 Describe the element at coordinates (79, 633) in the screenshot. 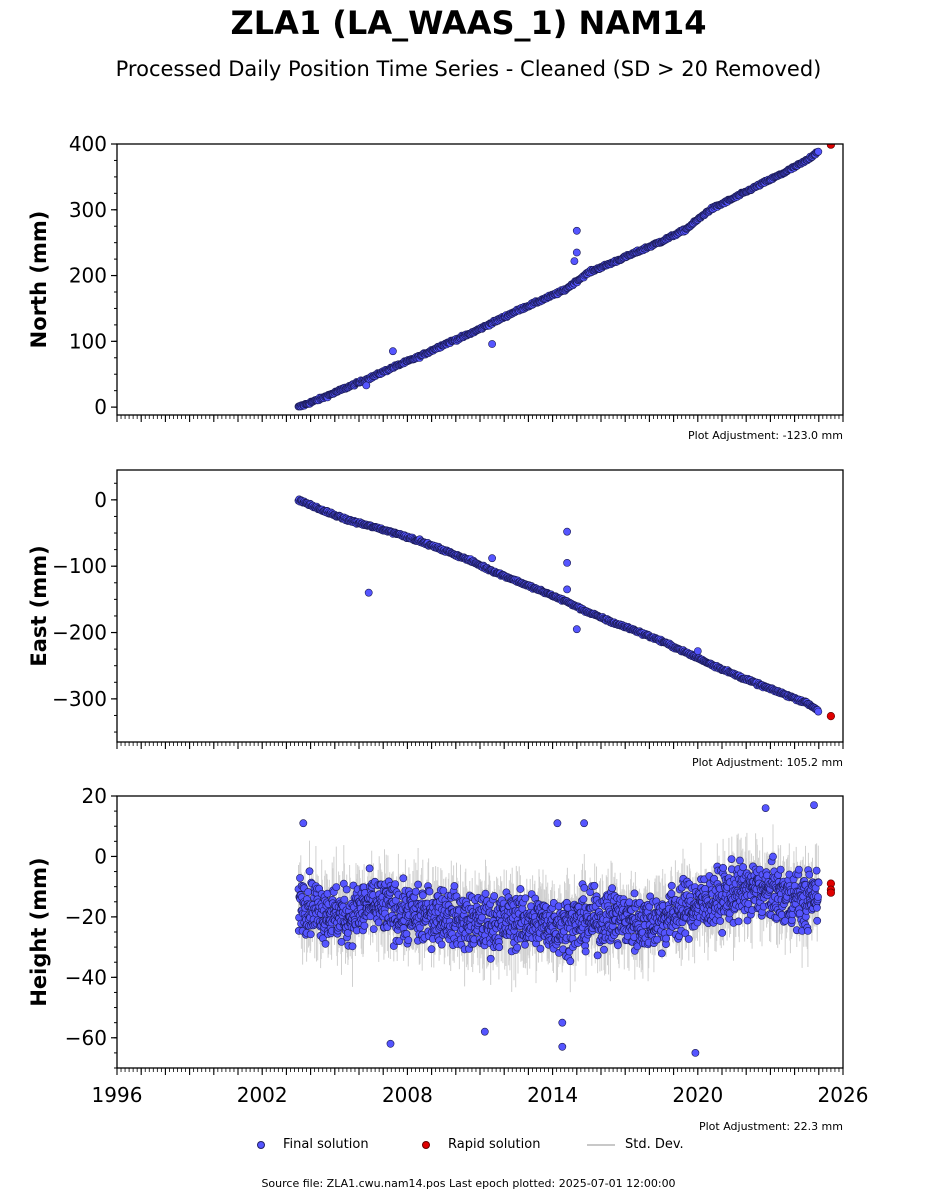

I see `y-tick-label: −200` at that location.